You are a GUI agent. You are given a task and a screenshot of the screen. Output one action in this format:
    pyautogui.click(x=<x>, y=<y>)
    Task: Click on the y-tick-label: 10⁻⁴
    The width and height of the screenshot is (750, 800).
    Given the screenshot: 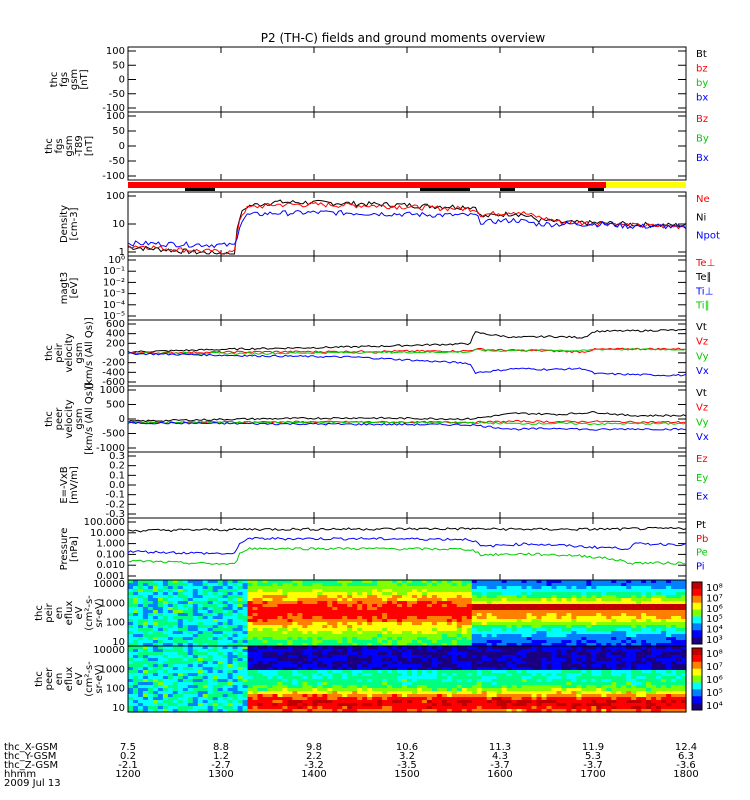 What is the action you would take?
    pyautogui.click(x=114, y=305)
    